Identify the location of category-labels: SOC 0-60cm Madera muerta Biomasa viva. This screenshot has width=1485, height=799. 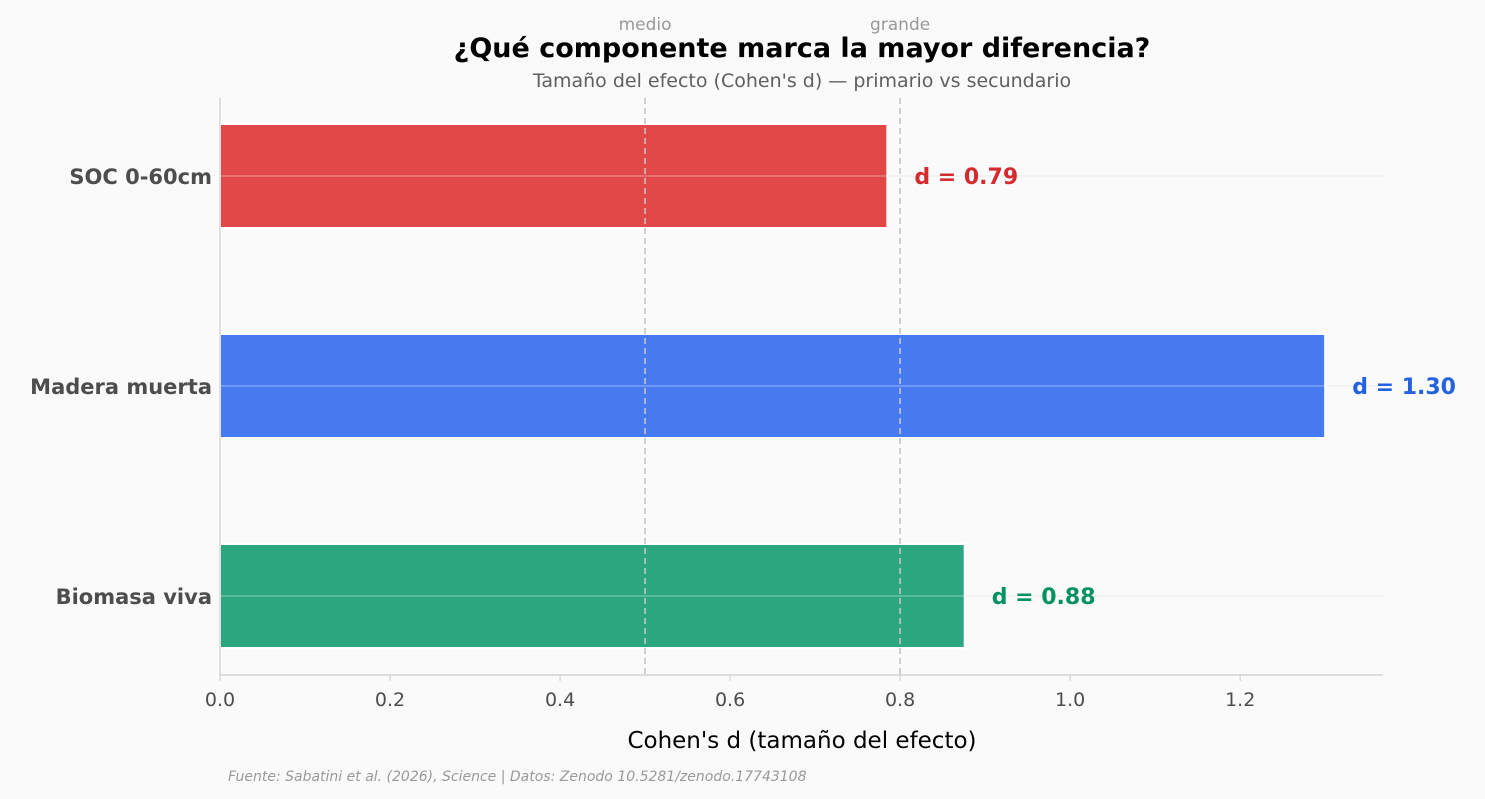
(121, 387).